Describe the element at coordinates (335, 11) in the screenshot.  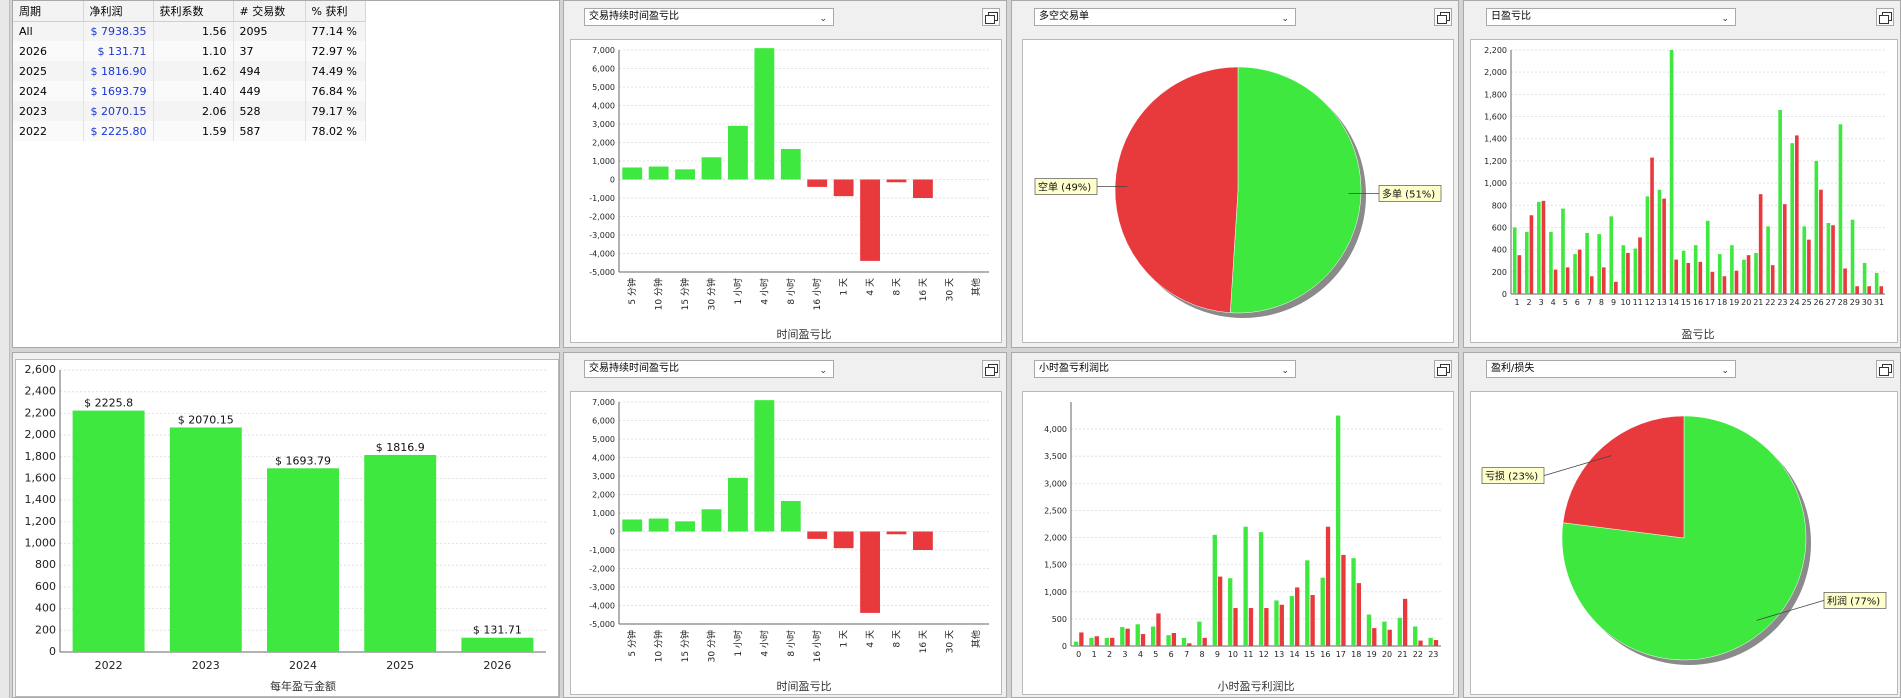
I see `col-header-win-pct: % 获利` at that location.